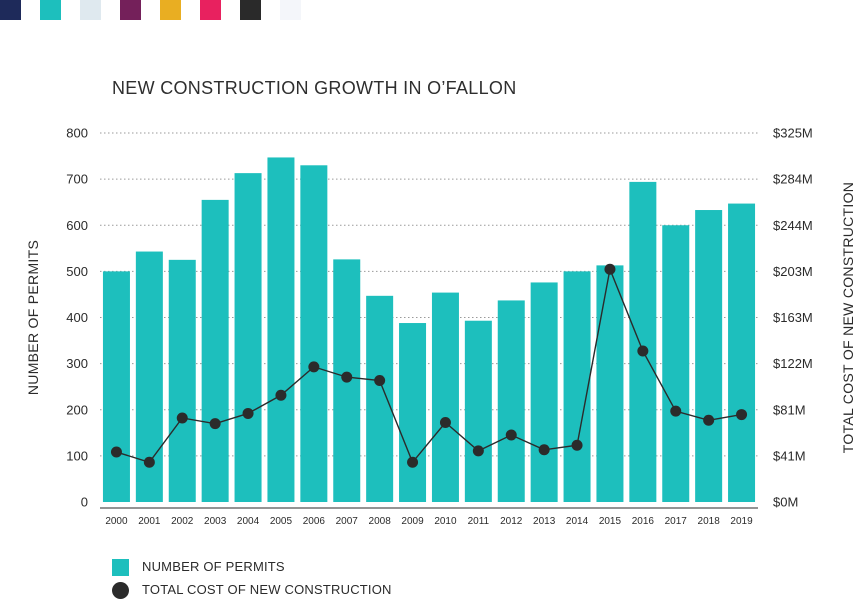  Describe the element at coordinates (577, 521) in the screenshot. I see `x-tick-label: 2014` at that location.